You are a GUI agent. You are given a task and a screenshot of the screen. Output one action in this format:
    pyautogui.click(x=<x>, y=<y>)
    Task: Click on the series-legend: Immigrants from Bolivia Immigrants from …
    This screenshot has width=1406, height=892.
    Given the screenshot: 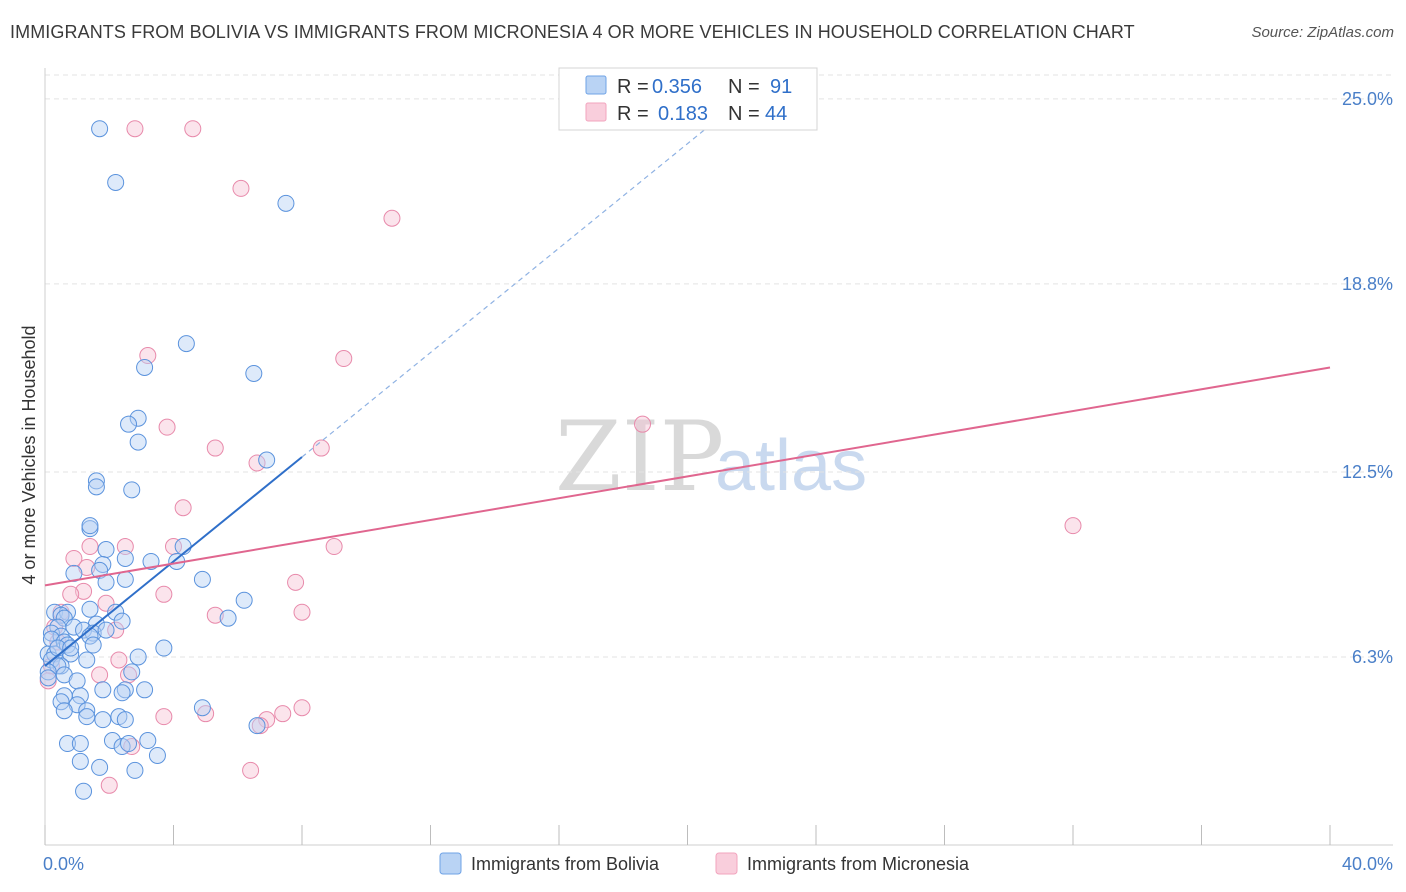 What is the action you would take?
    pyautogui.click(x=704, y=863)
    